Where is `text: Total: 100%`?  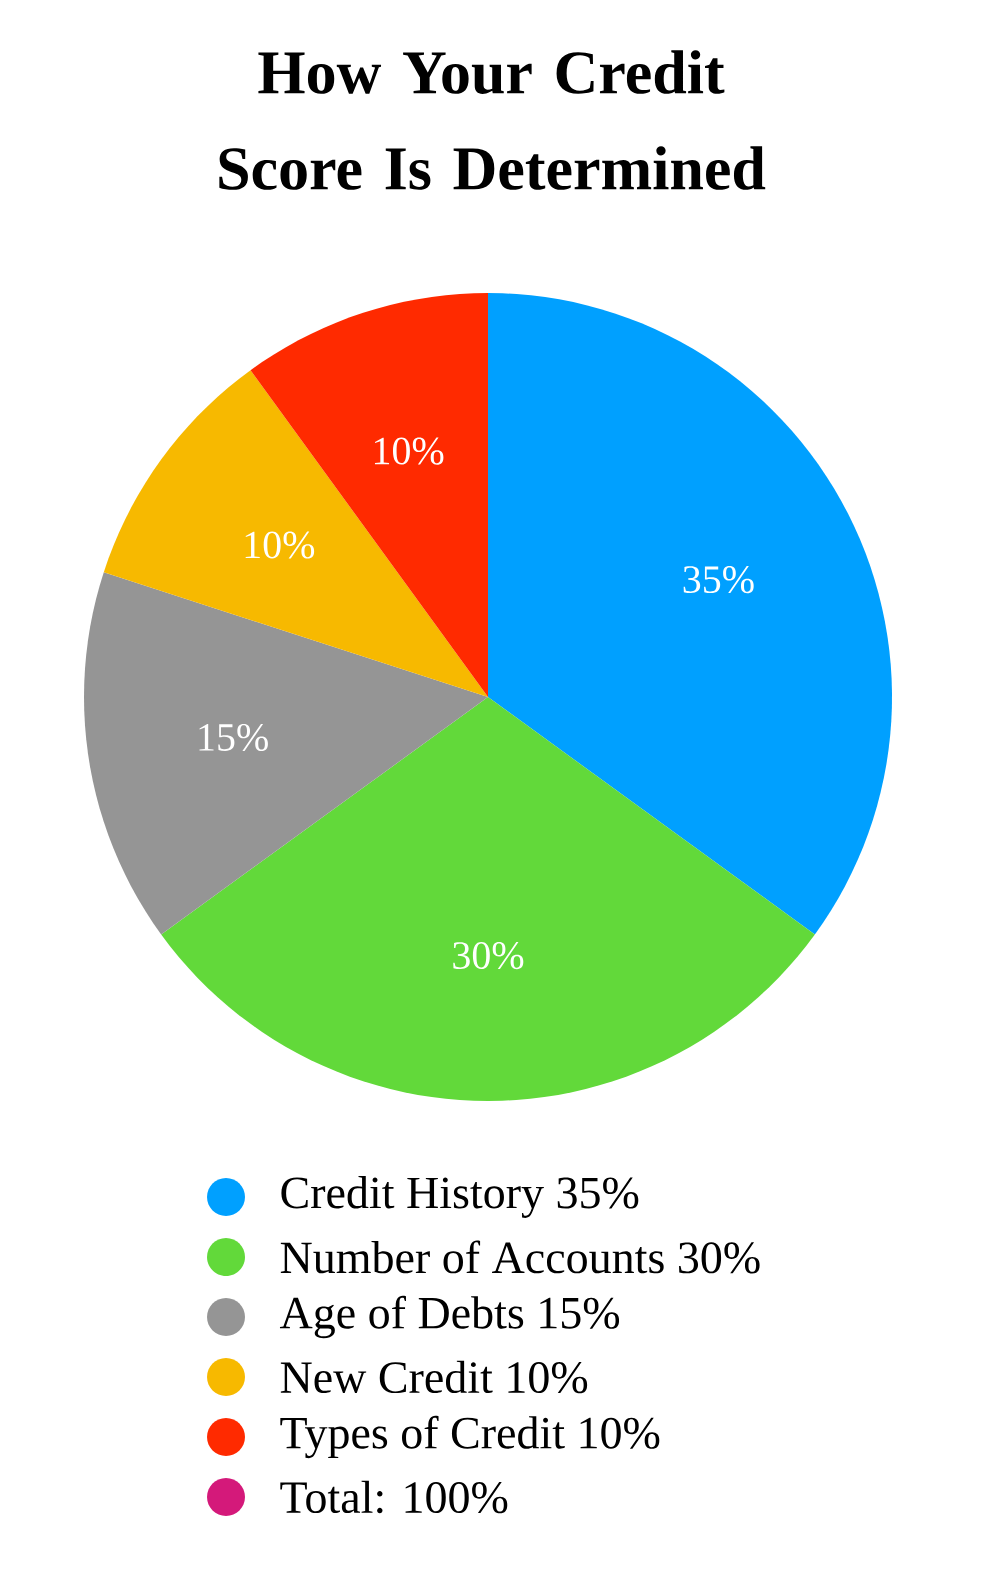 text: Total: 100% is located at coordinates (394, 1497).